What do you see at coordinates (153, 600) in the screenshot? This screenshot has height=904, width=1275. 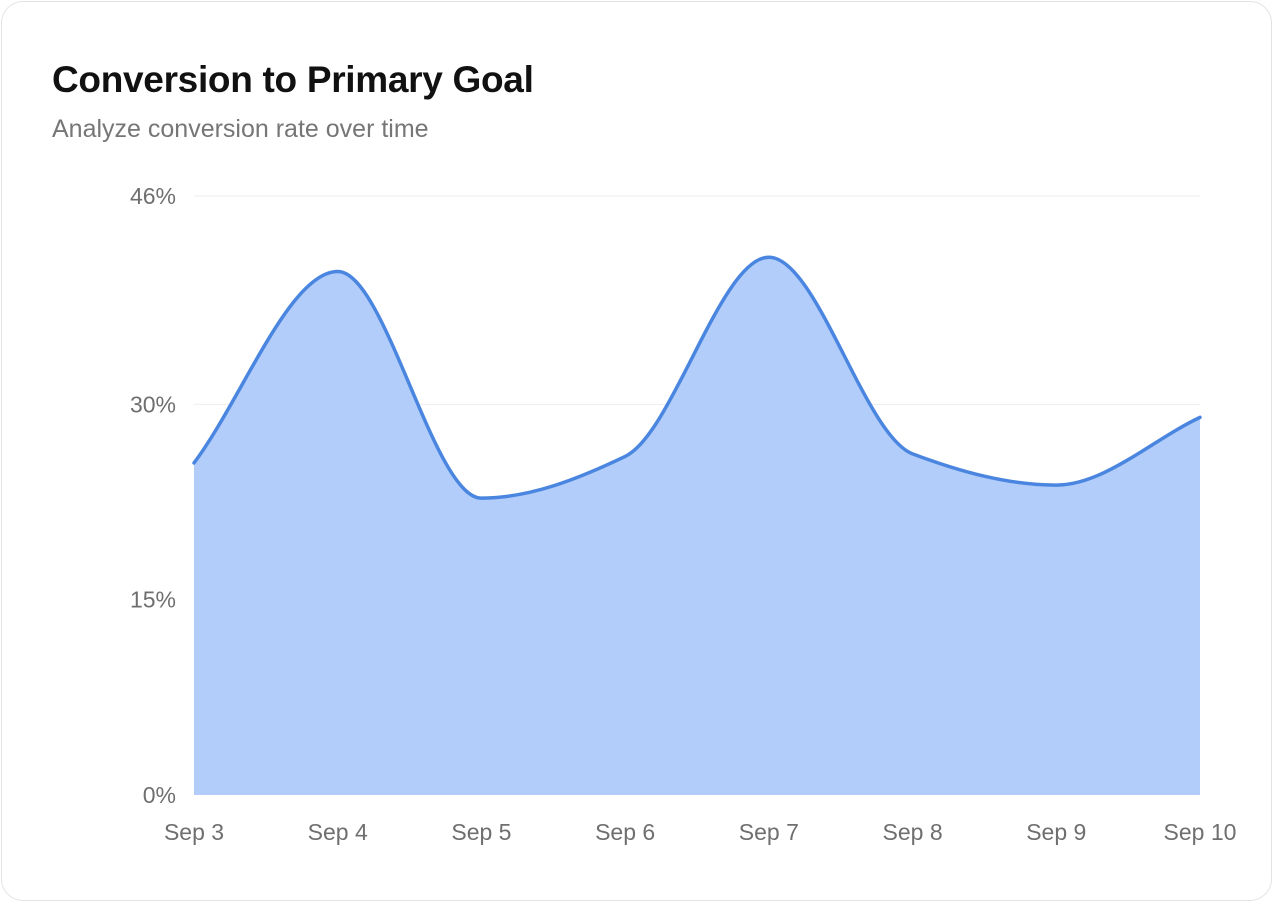 I see `y-tick-label: 15%` at bounding box center [153, 600].